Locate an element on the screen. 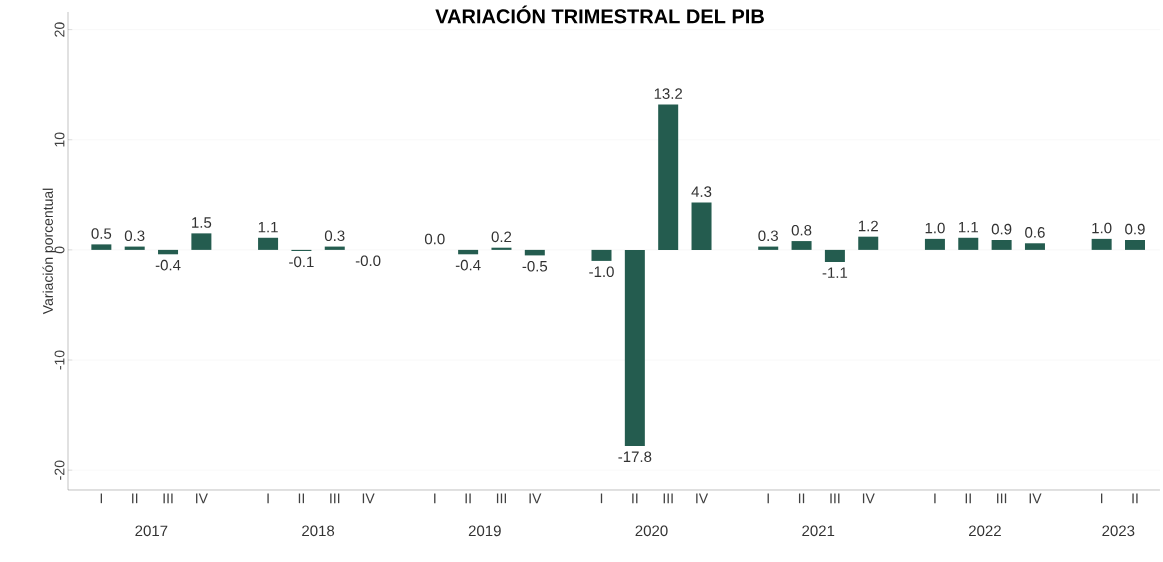 Image resolution: width=1163 pixels, height=562 pixels. text: 2018 is located at coordinates (318, 531).